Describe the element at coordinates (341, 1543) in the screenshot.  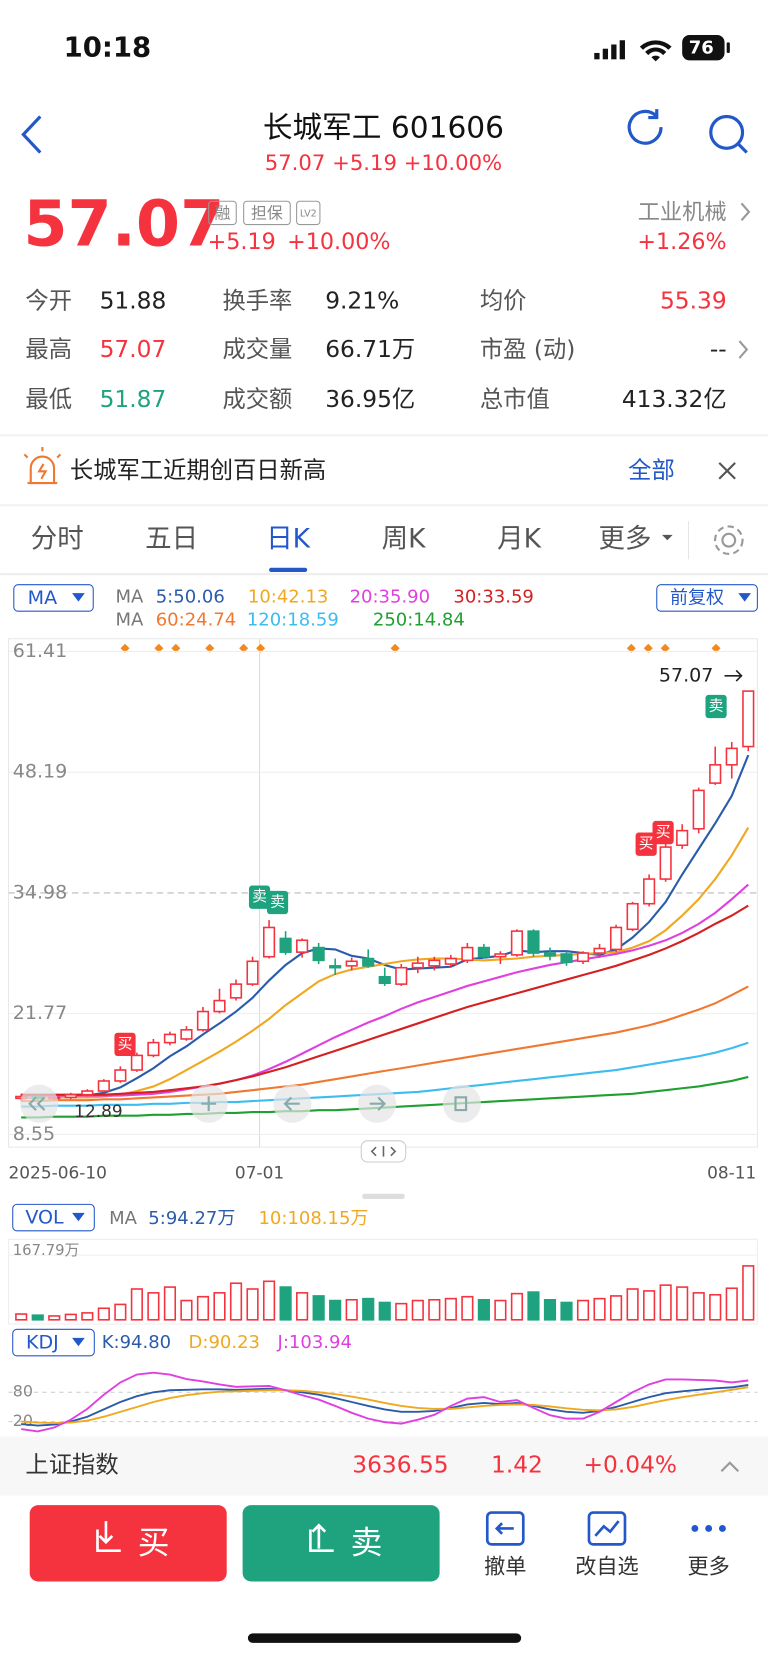
I see `sell-button` at that location.